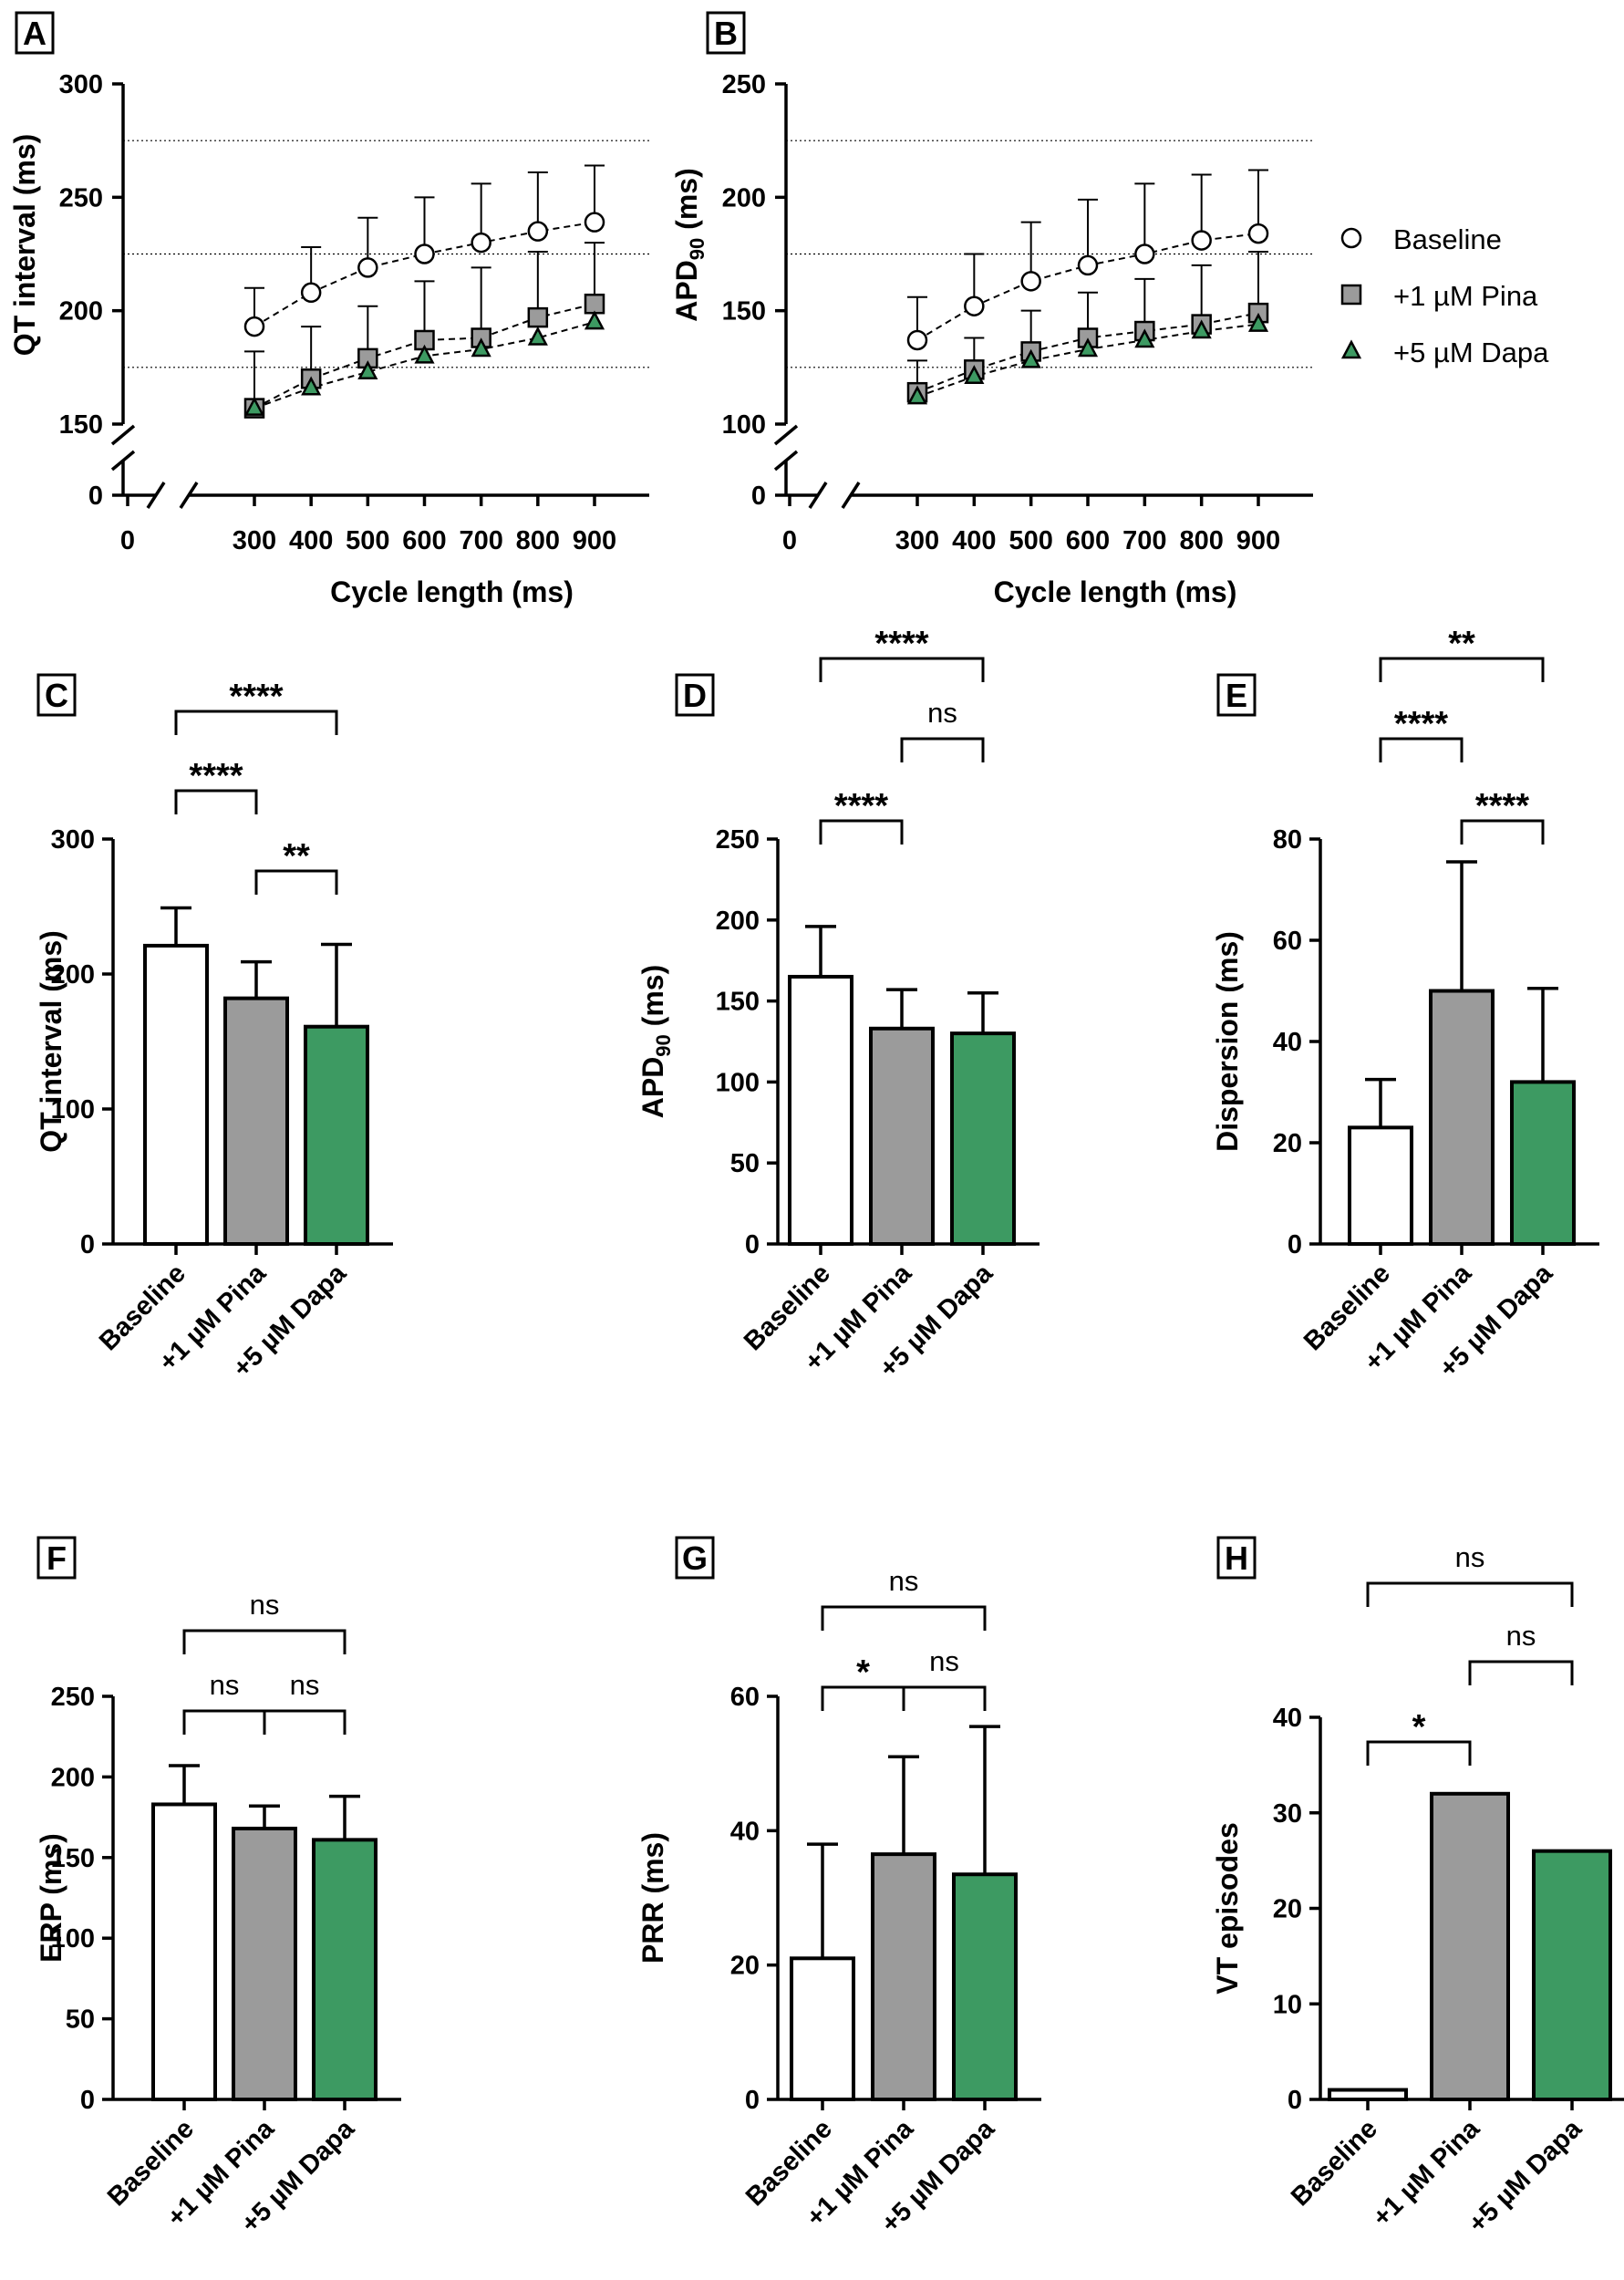  I want to click on panel-label: H, so click(1237, 1558).